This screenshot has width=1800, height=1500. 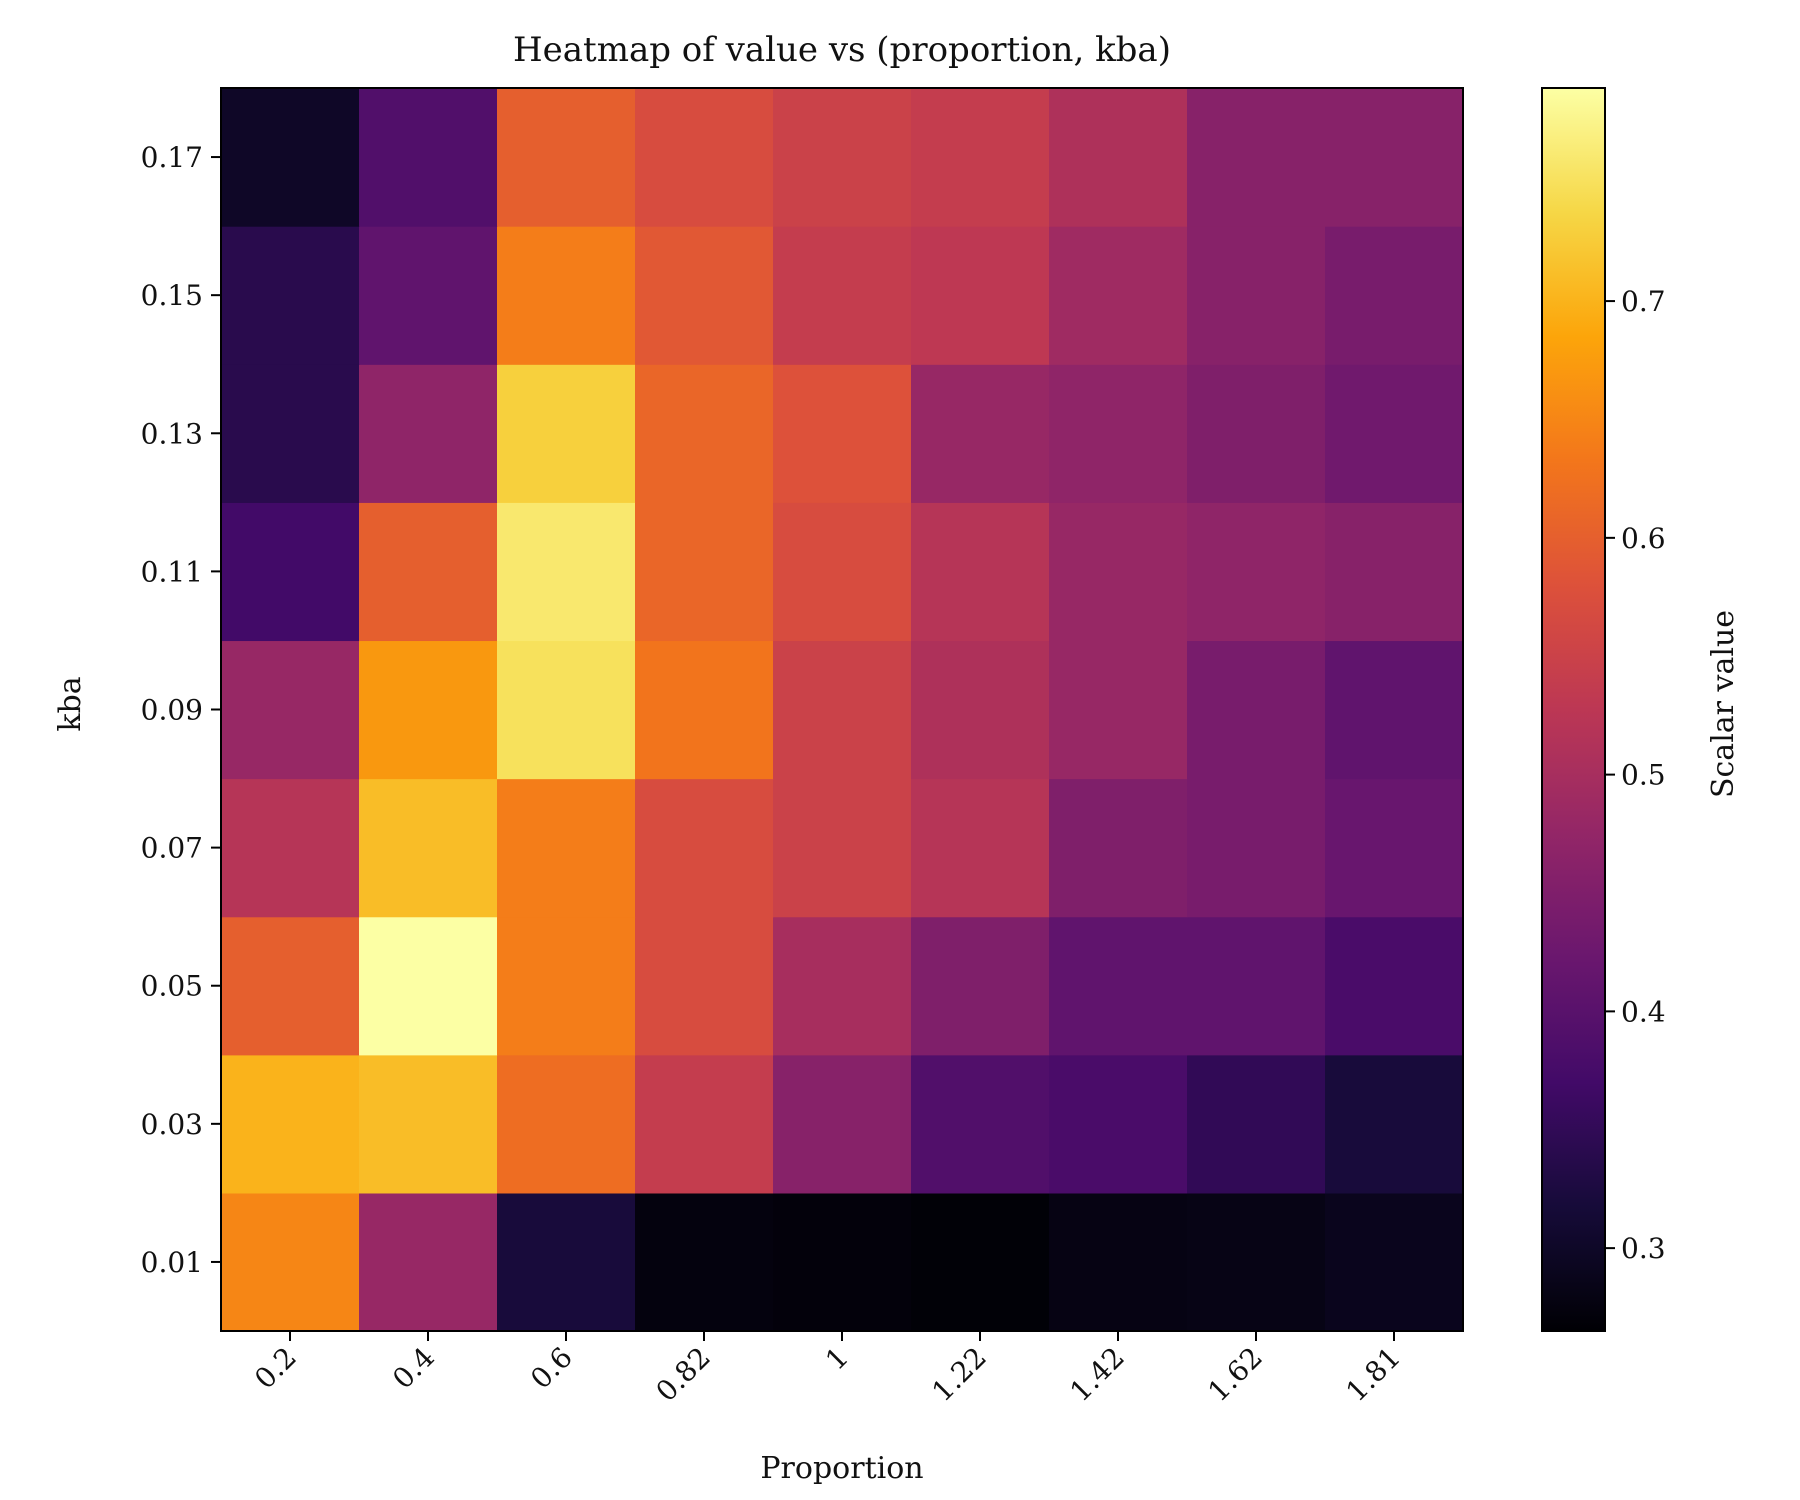 What do you see at coordinates (842, 50) in the screenshot?
I see `chart-title: Heatmap of value vs (proportion, kba)` at bounding box center [842, 50].